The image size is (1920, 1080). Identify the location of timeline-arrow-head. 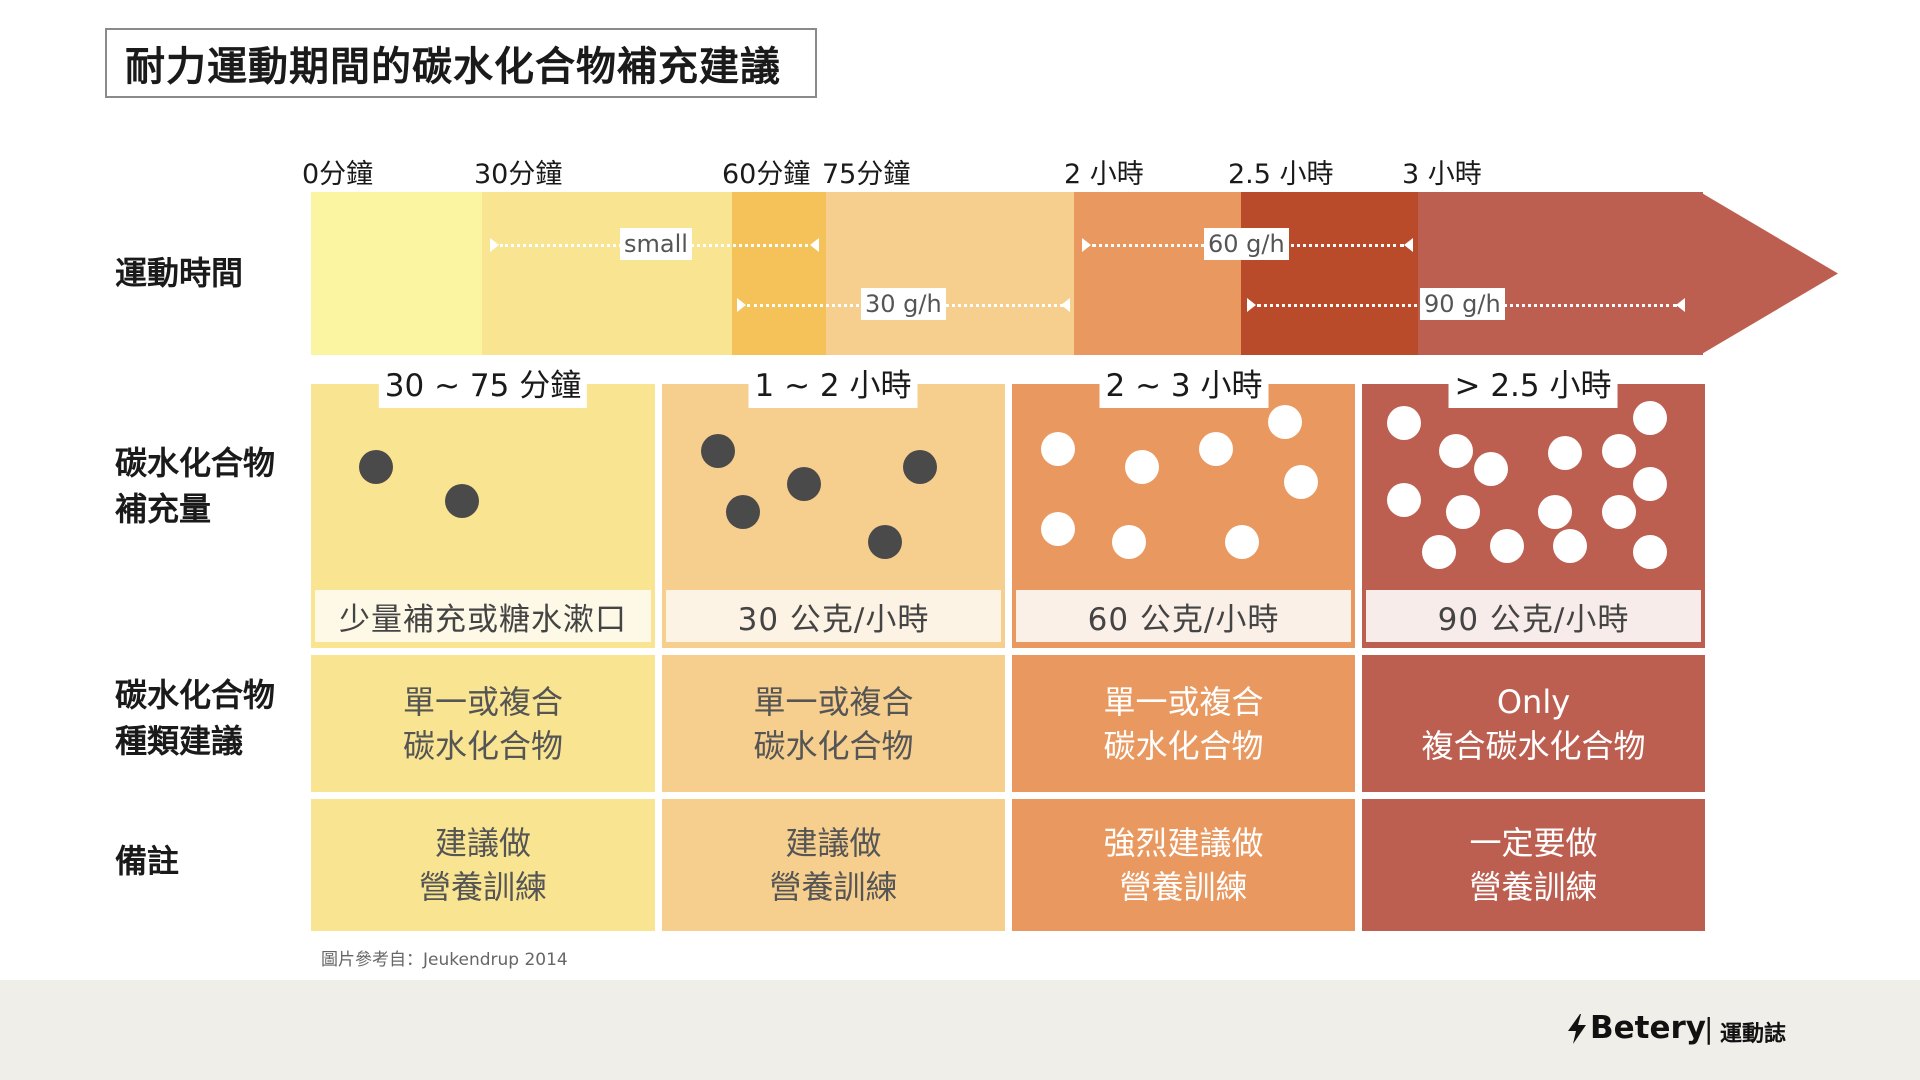
(1769, 273).